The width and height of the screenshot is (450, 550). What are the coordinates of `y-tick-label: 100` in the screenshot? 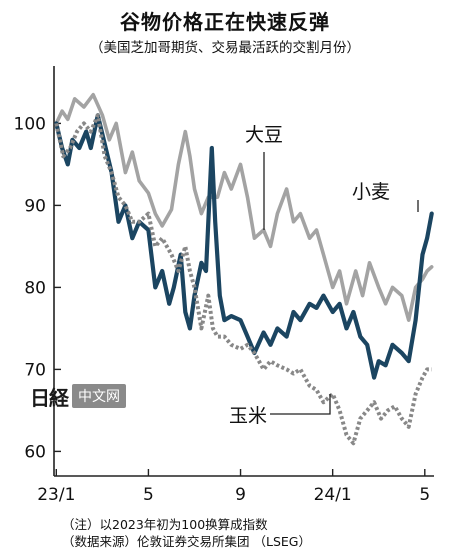 It's located at (30, 124).